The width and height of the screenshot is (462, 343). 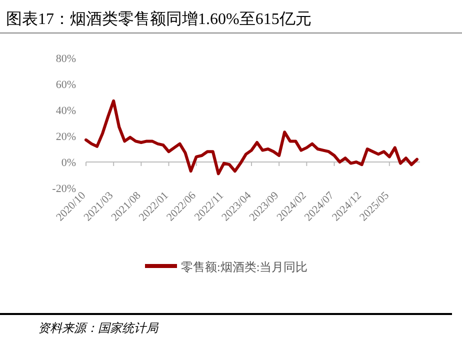 I want to click on y-tick-label: 0%, so click(x=68, y=163).